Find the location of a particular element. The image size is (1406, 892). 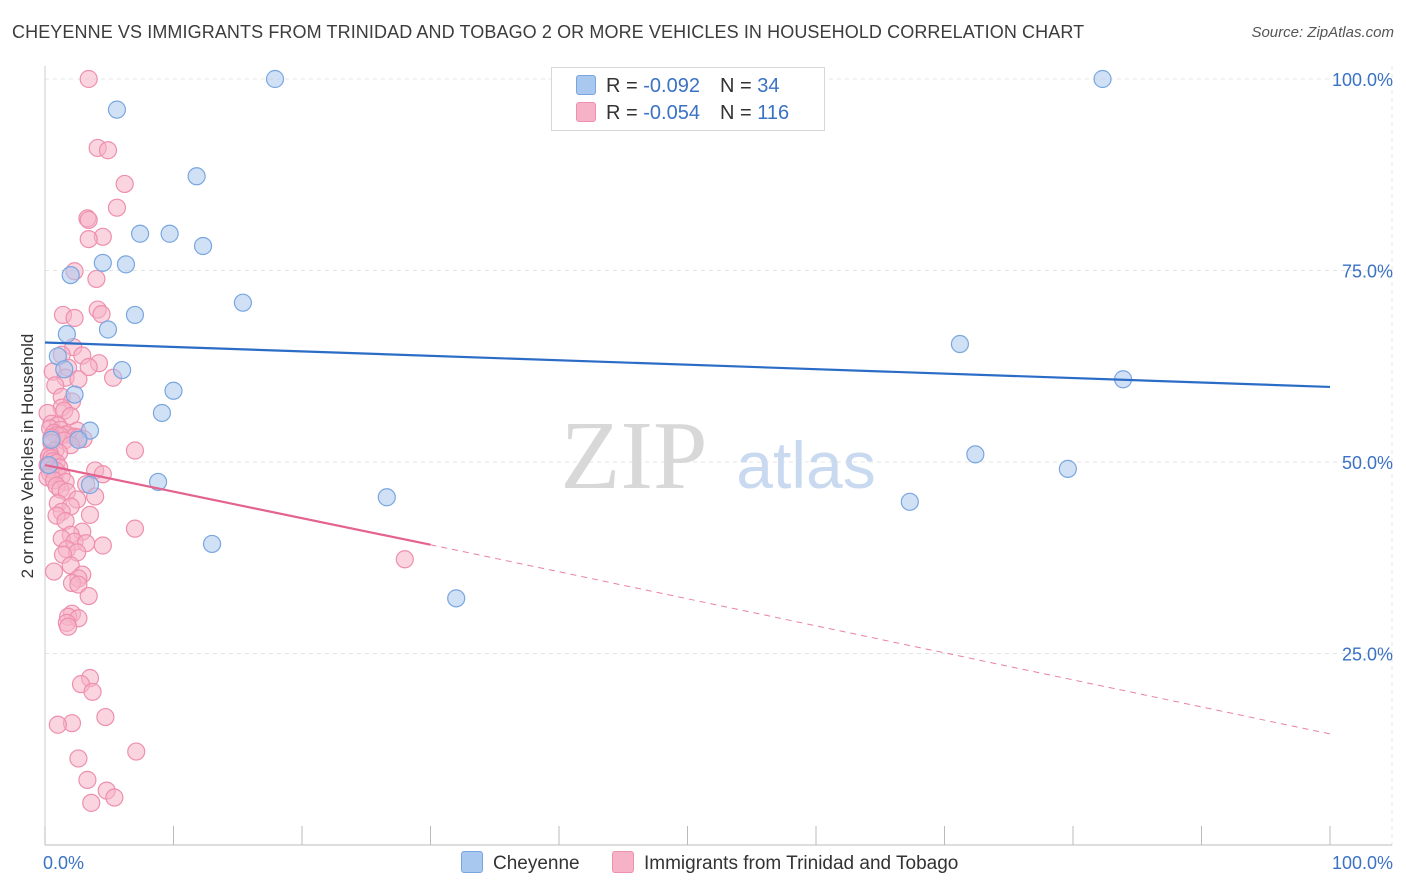

watermark-zip: ZIP is located at coordinates (634, 456).